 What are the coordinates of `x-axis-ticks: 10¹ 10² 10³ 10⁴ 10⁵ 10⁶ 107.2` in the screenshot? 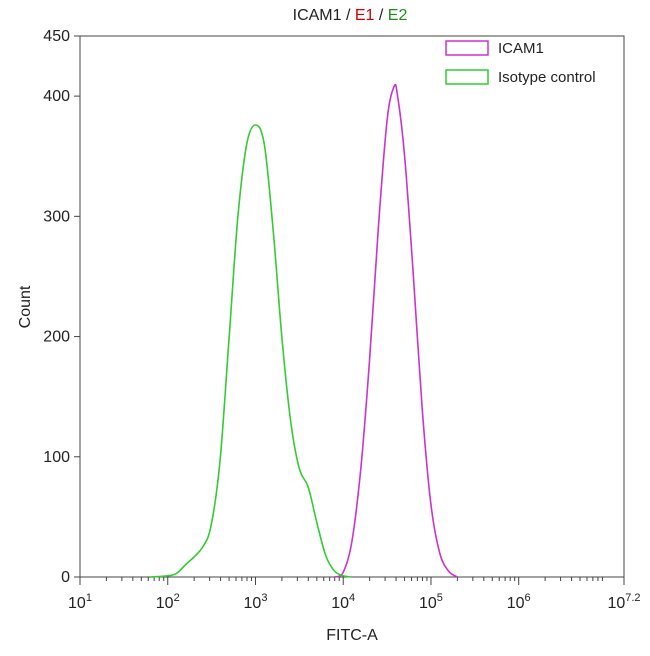 It's located at (354, 594).